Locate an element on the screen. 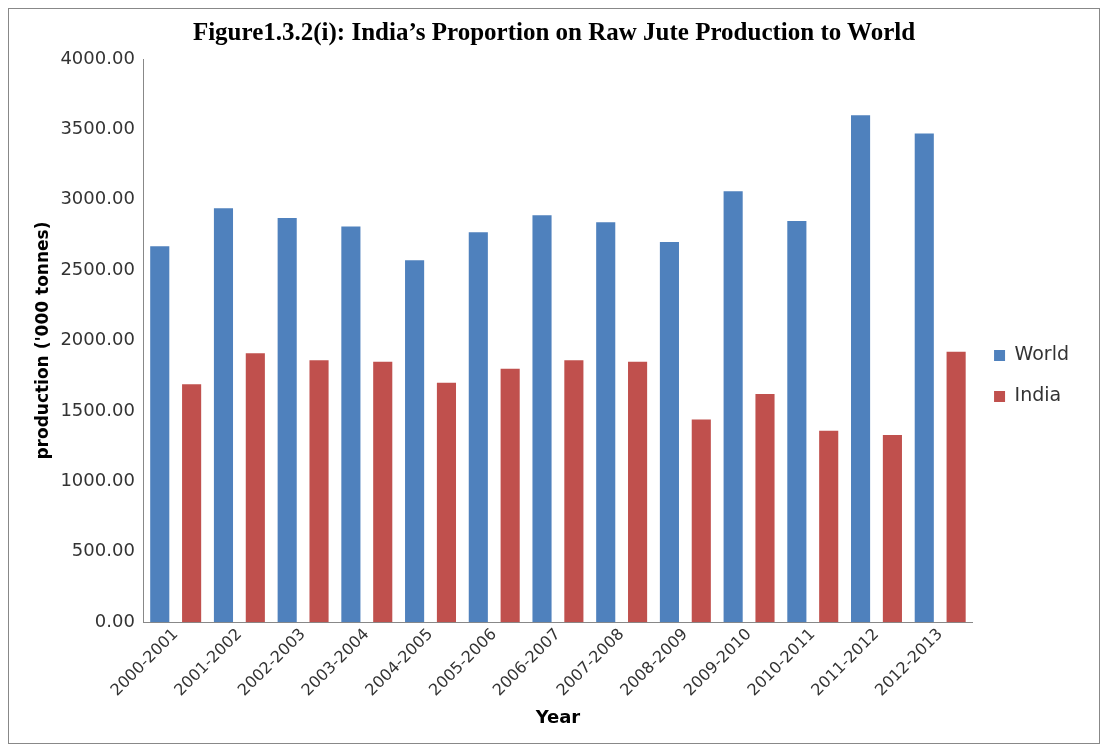  y-tick-label: 1500.00 is located at coordinates (97, 409).